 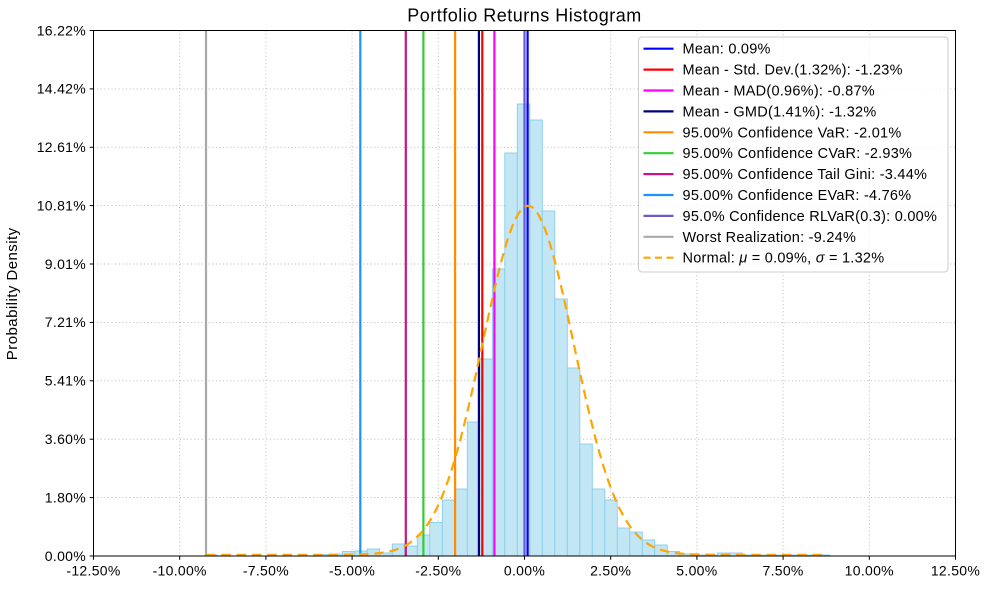 I want to click on svg-text: -12.50%, so click(x=93, y=571).